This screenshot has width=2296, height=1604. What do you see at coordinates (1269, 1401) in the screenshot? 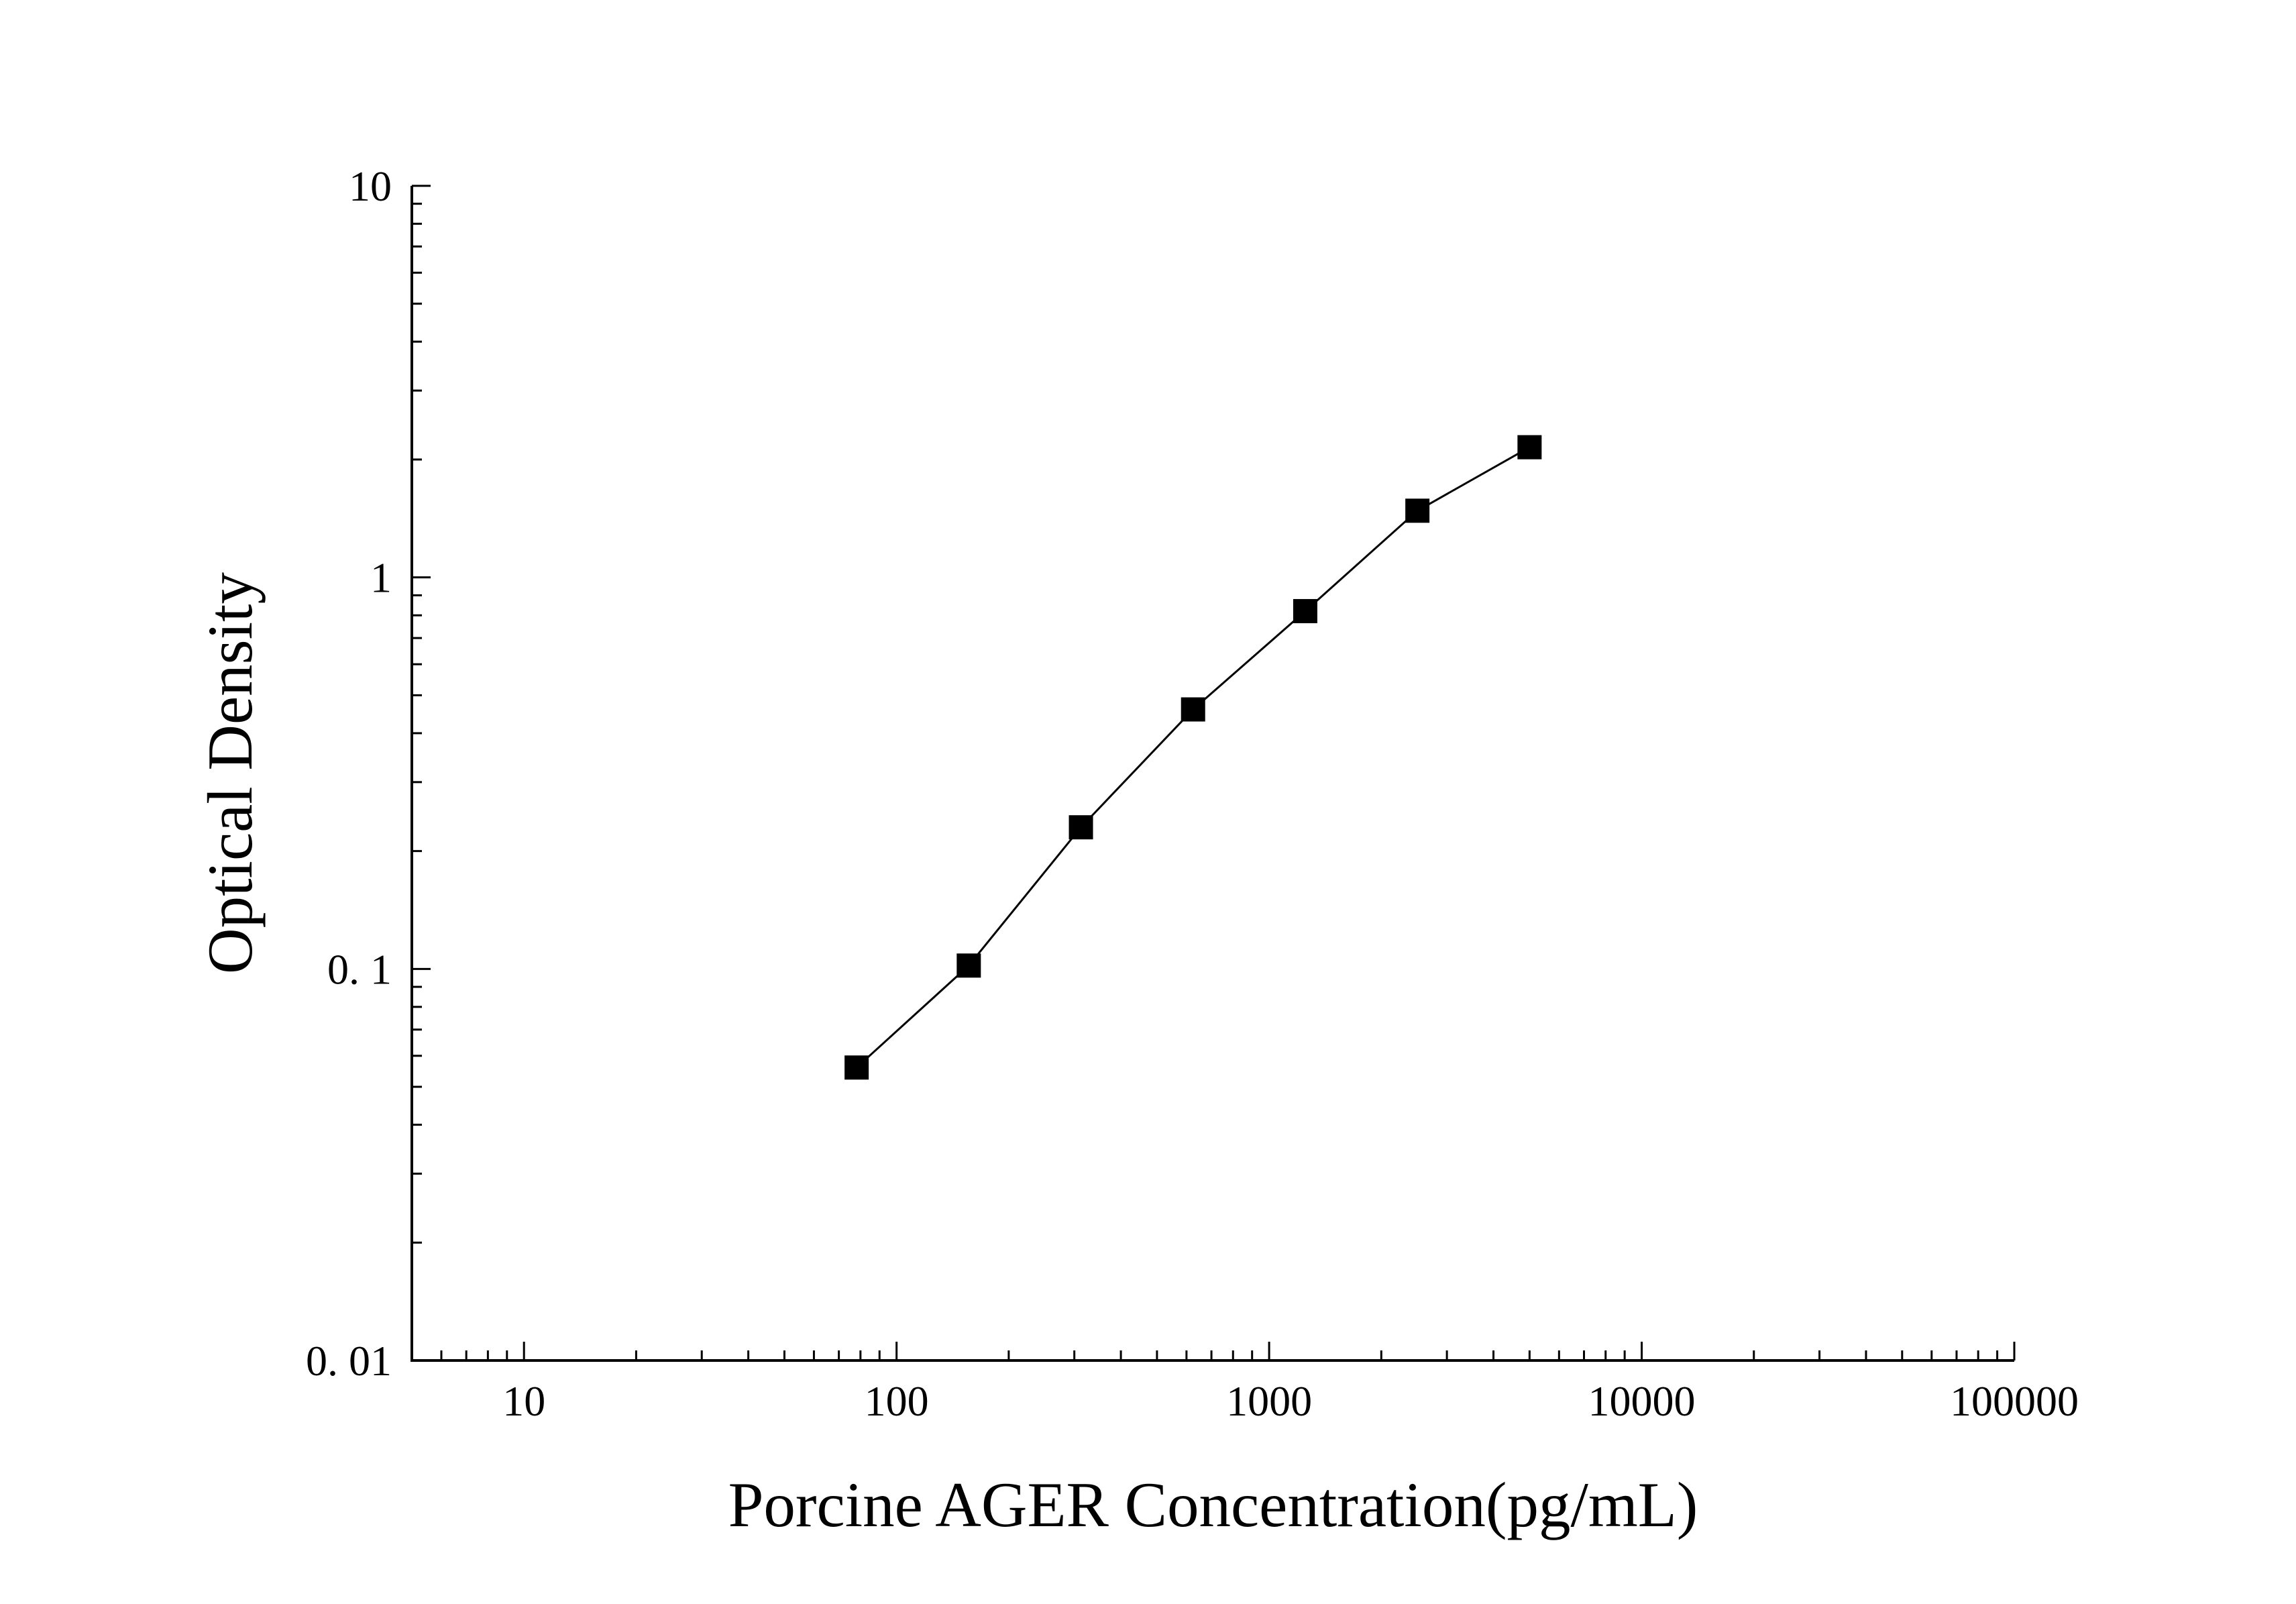
I see `x-tick-label: 1000` at bounding box center [1269, 1401].